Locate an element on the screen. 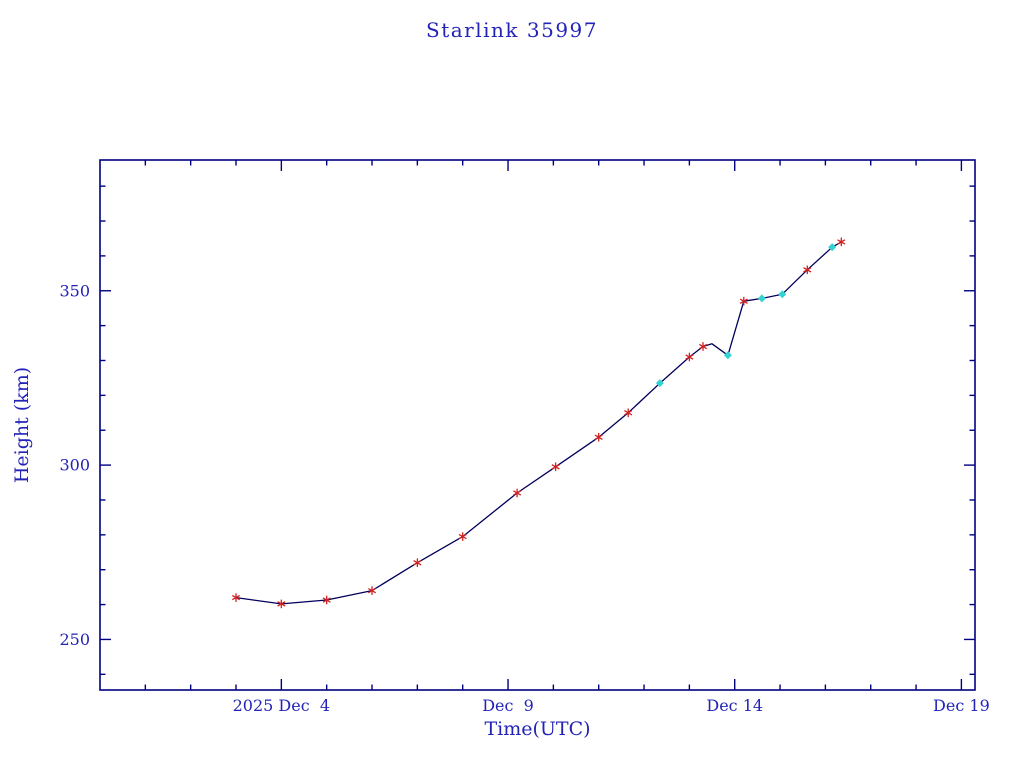 The width and height of the screenshot is (1024, 768). y-tick-label: 250 is located at coordinates (74, 639).